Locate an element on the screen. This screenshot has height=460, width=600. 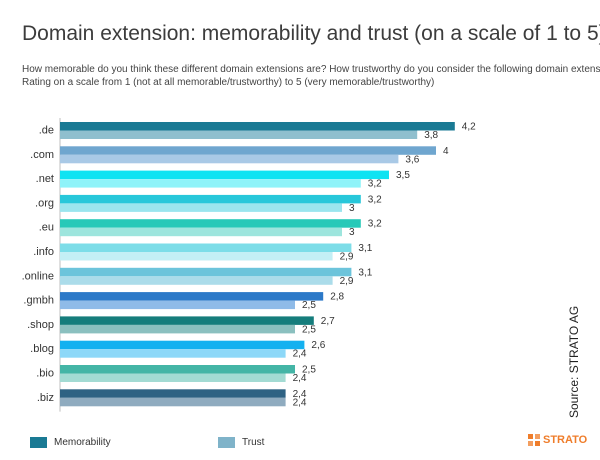
category-label: .online is located at coordinates (38, 276).